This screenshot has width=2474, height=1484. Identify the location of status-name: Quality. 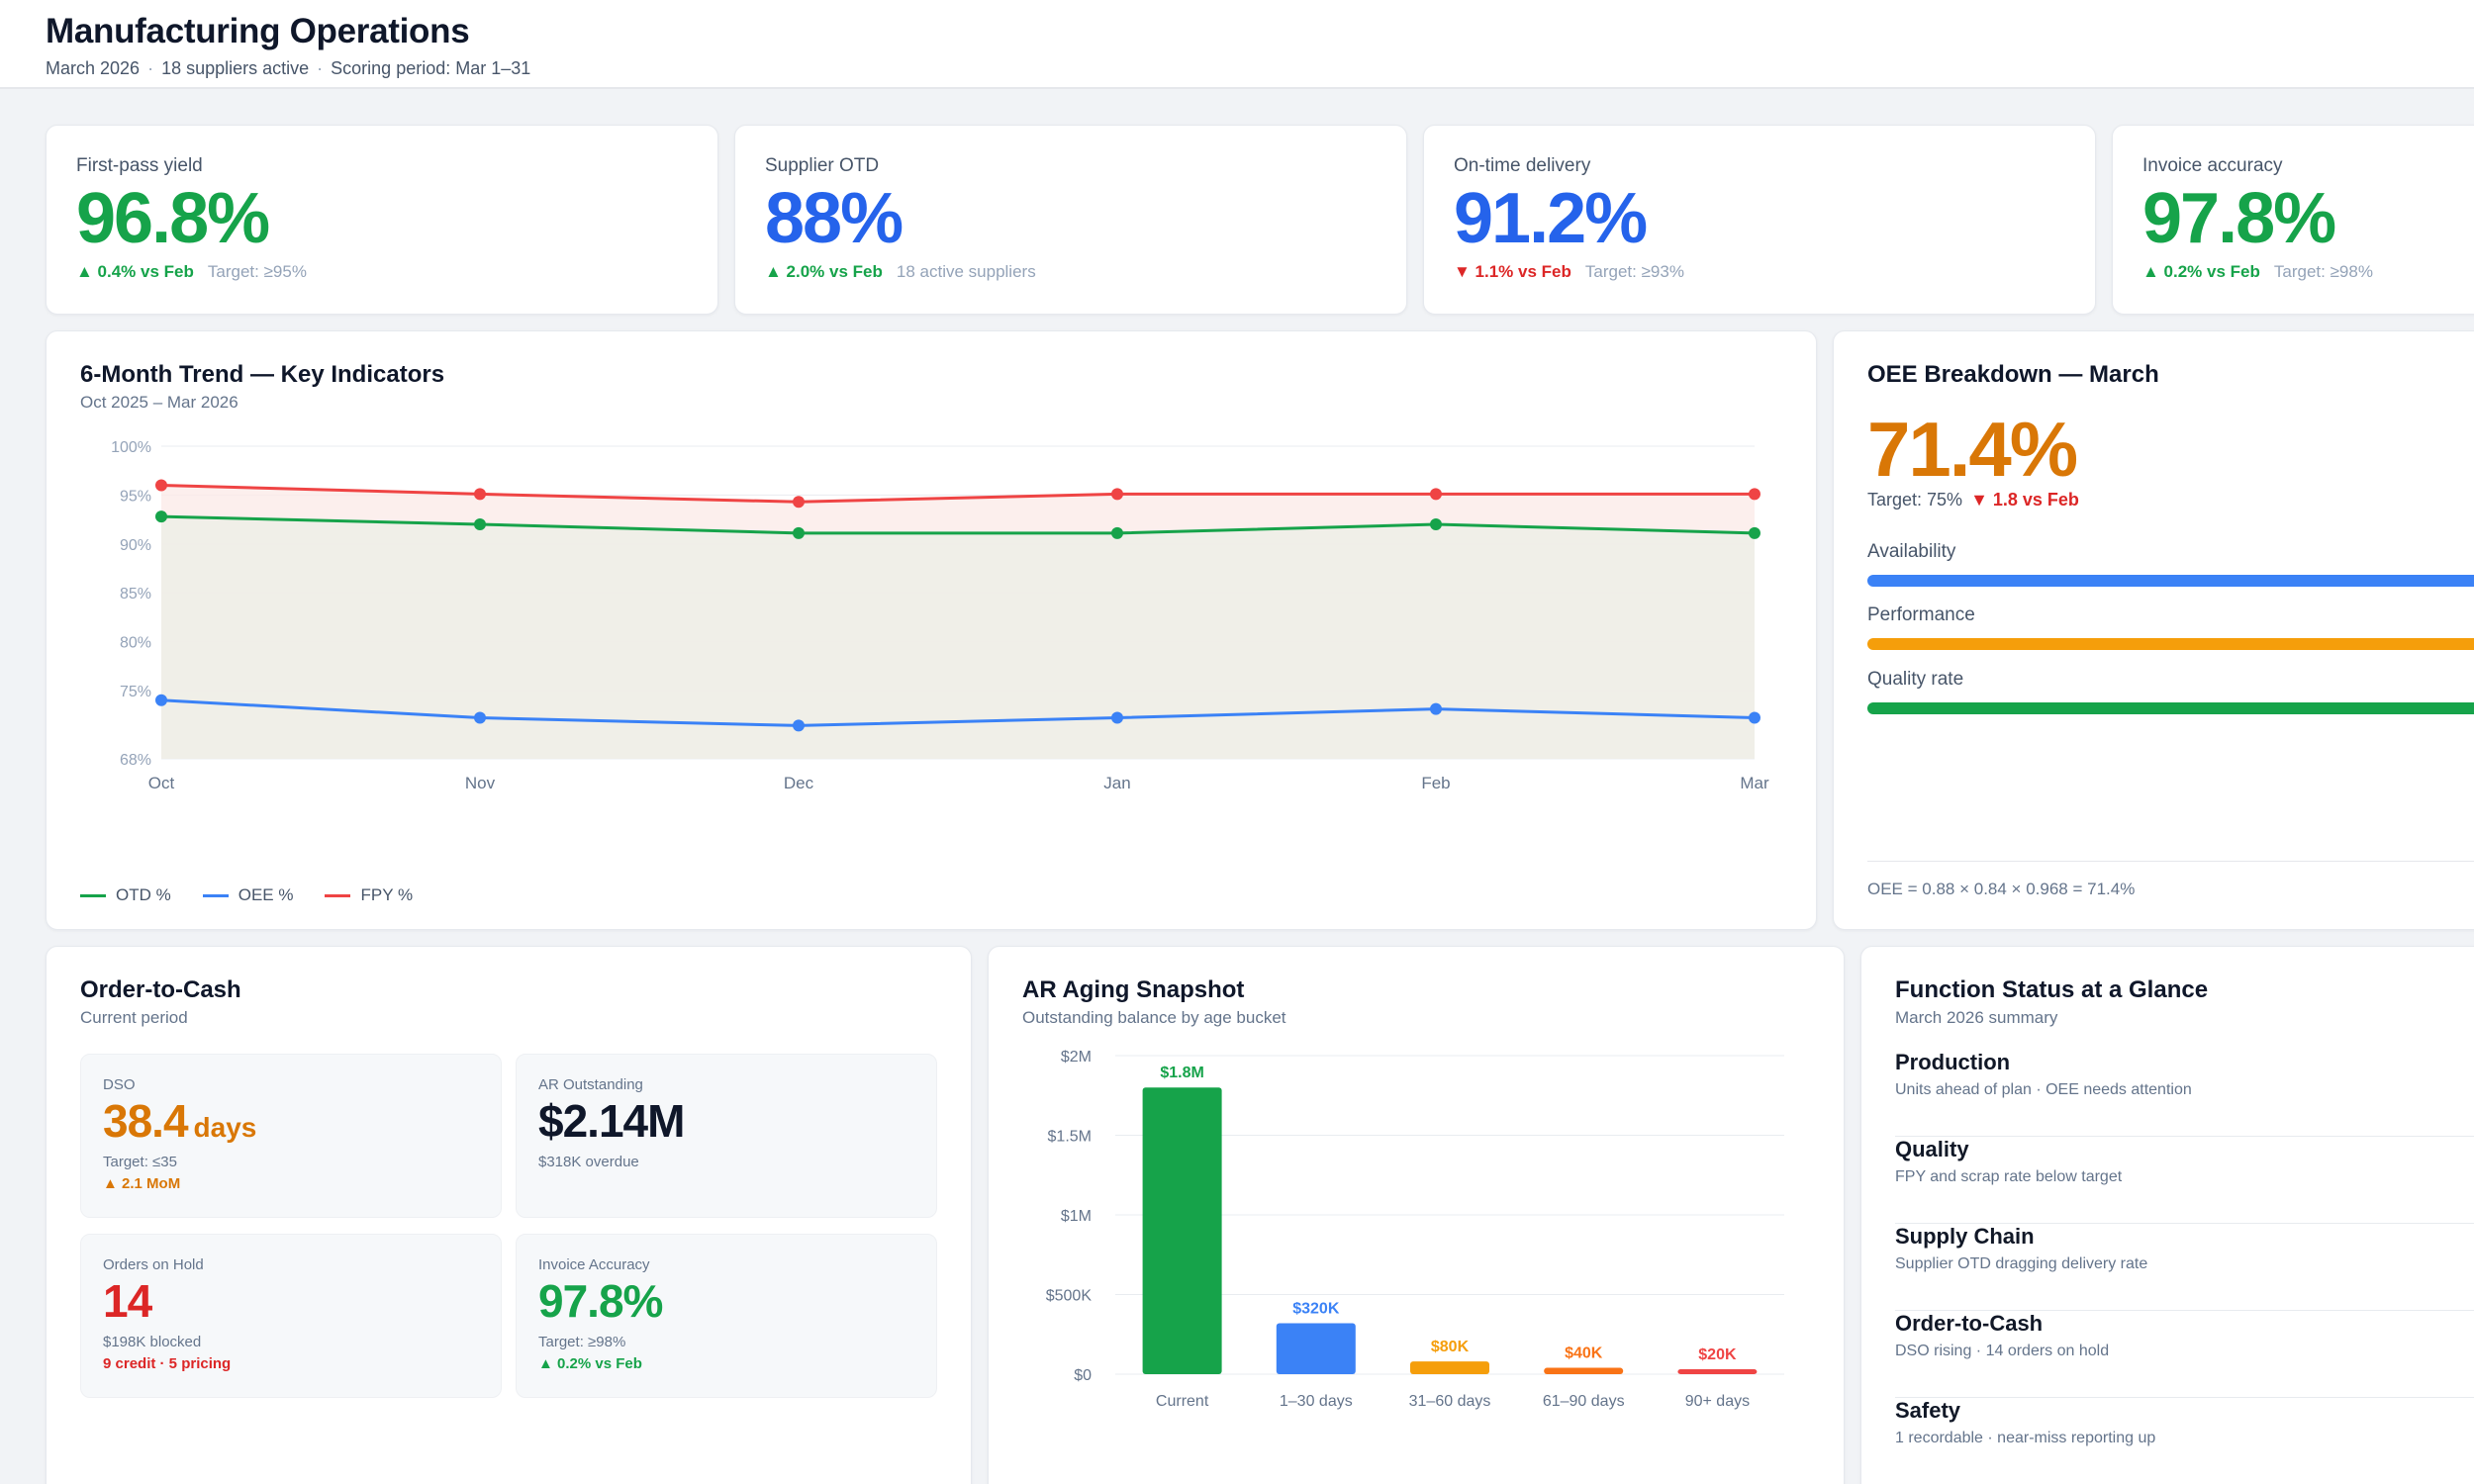
(1932, 1149).